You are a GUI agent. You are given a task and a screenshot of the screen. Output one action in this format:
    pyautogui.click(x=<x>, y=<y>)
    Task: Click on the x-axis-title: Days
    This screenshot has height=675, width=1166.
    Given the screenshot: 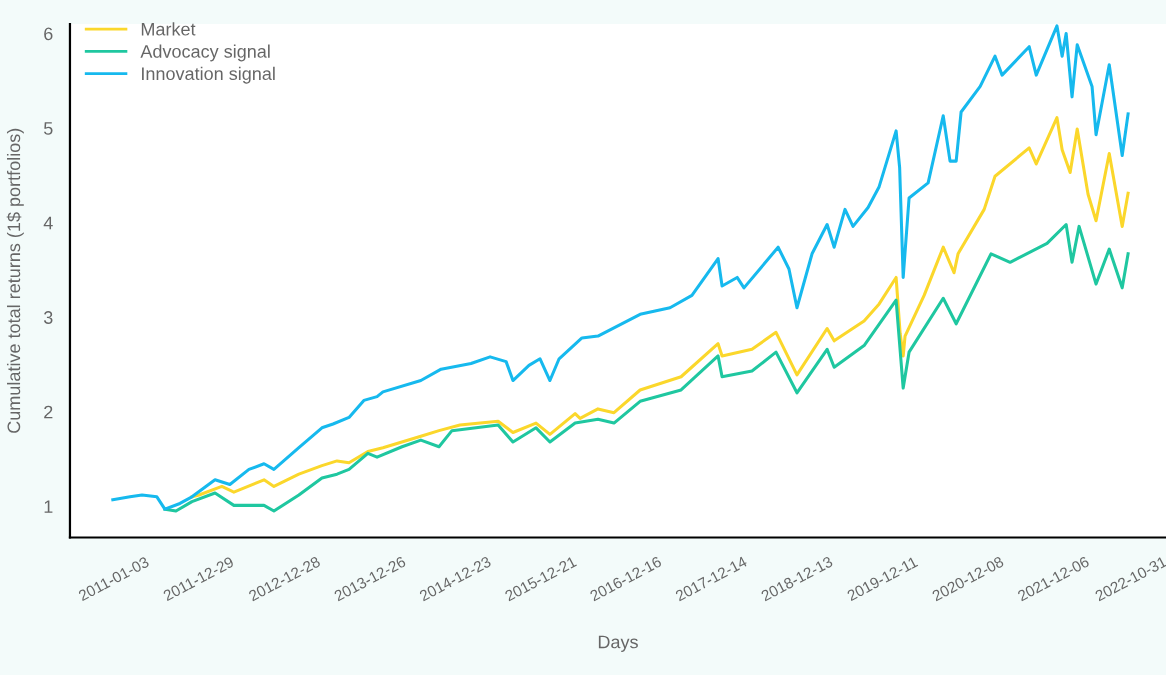 What is the action you would take?
    pyautogui.click(x=618, y=643)
    